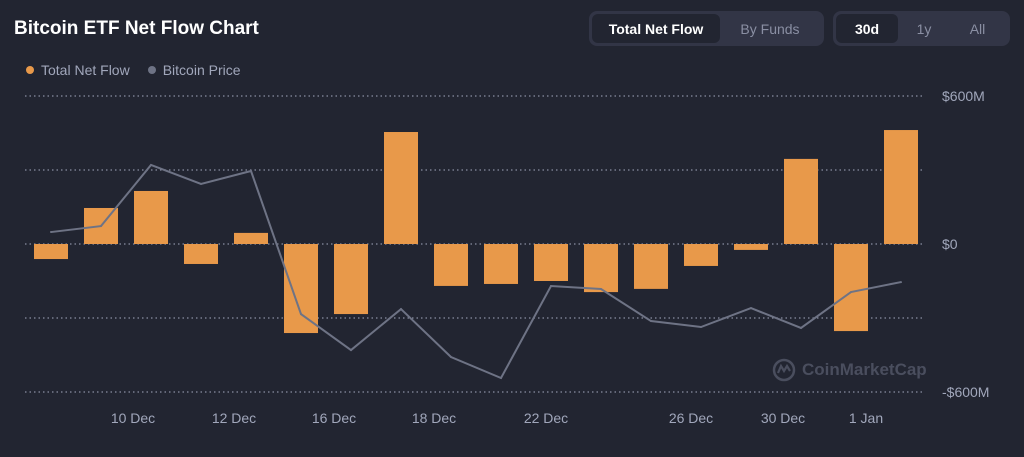  Describe the element at coordinates (136, 28) in the screenshot. I see `page-title: Bitcoin ETF Net Flow Chart` at that location.